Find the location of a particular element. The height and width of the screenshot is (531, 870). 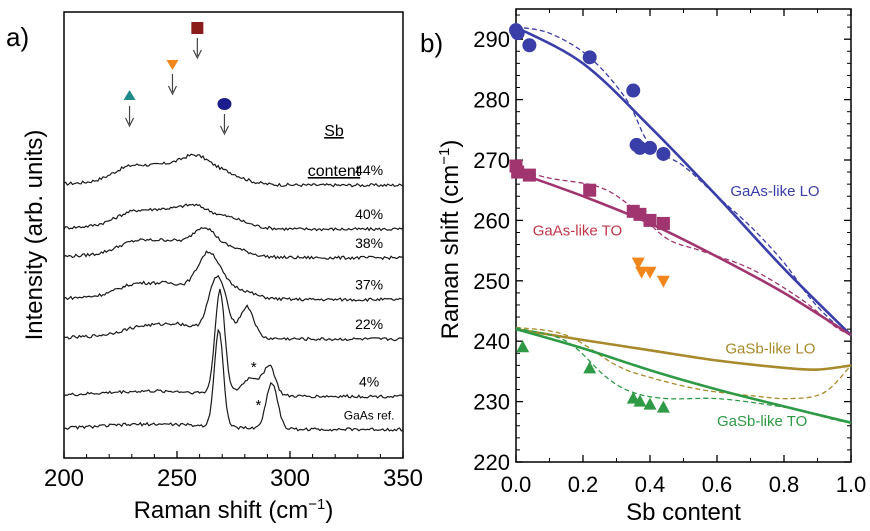

x-tick-label-0: 200 is located at coordinates (64, 478).